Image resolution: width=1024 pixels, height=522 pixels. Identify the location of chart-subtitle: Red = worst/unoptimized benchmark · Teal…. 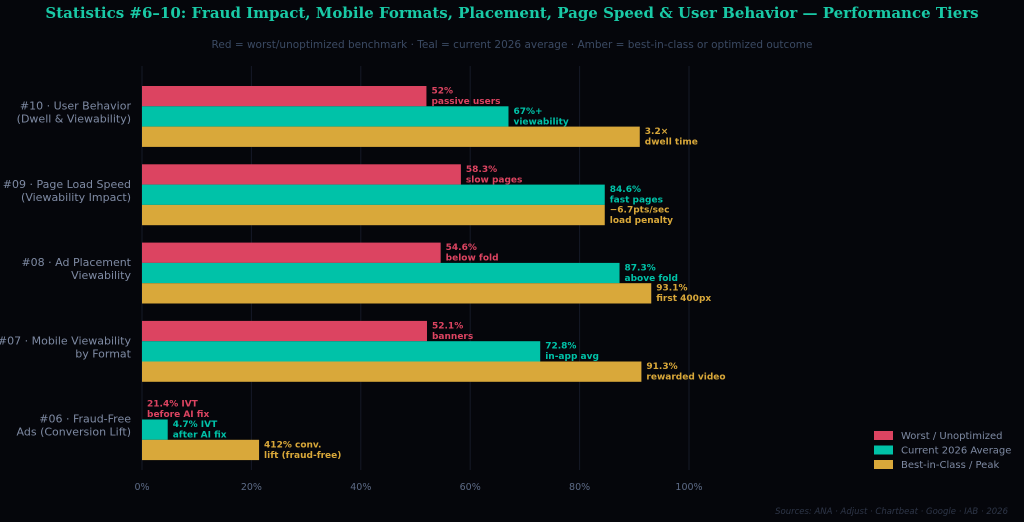
(512, 45).